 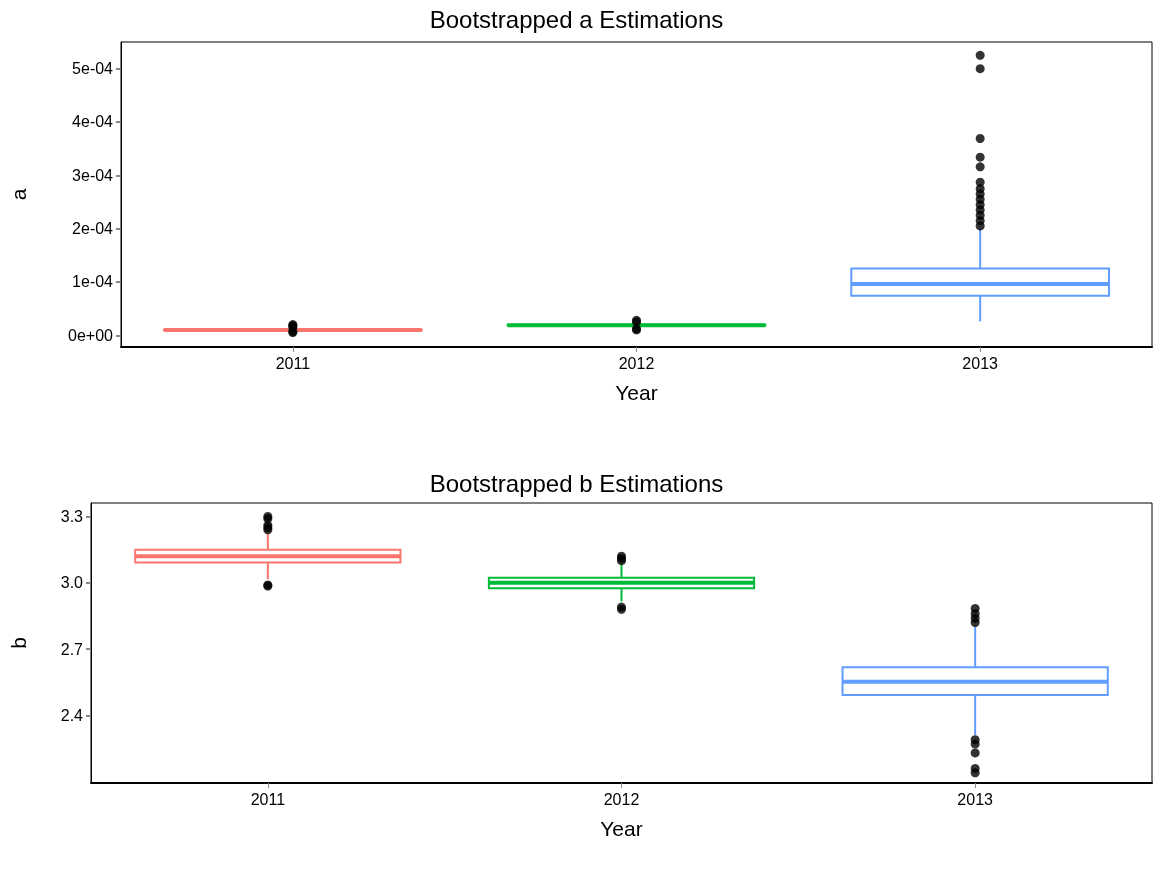 What do you see at coordinates (72, 516) in the screenshot?
I see `y-tick-label: 3.3` at bounding box center [72, 516].